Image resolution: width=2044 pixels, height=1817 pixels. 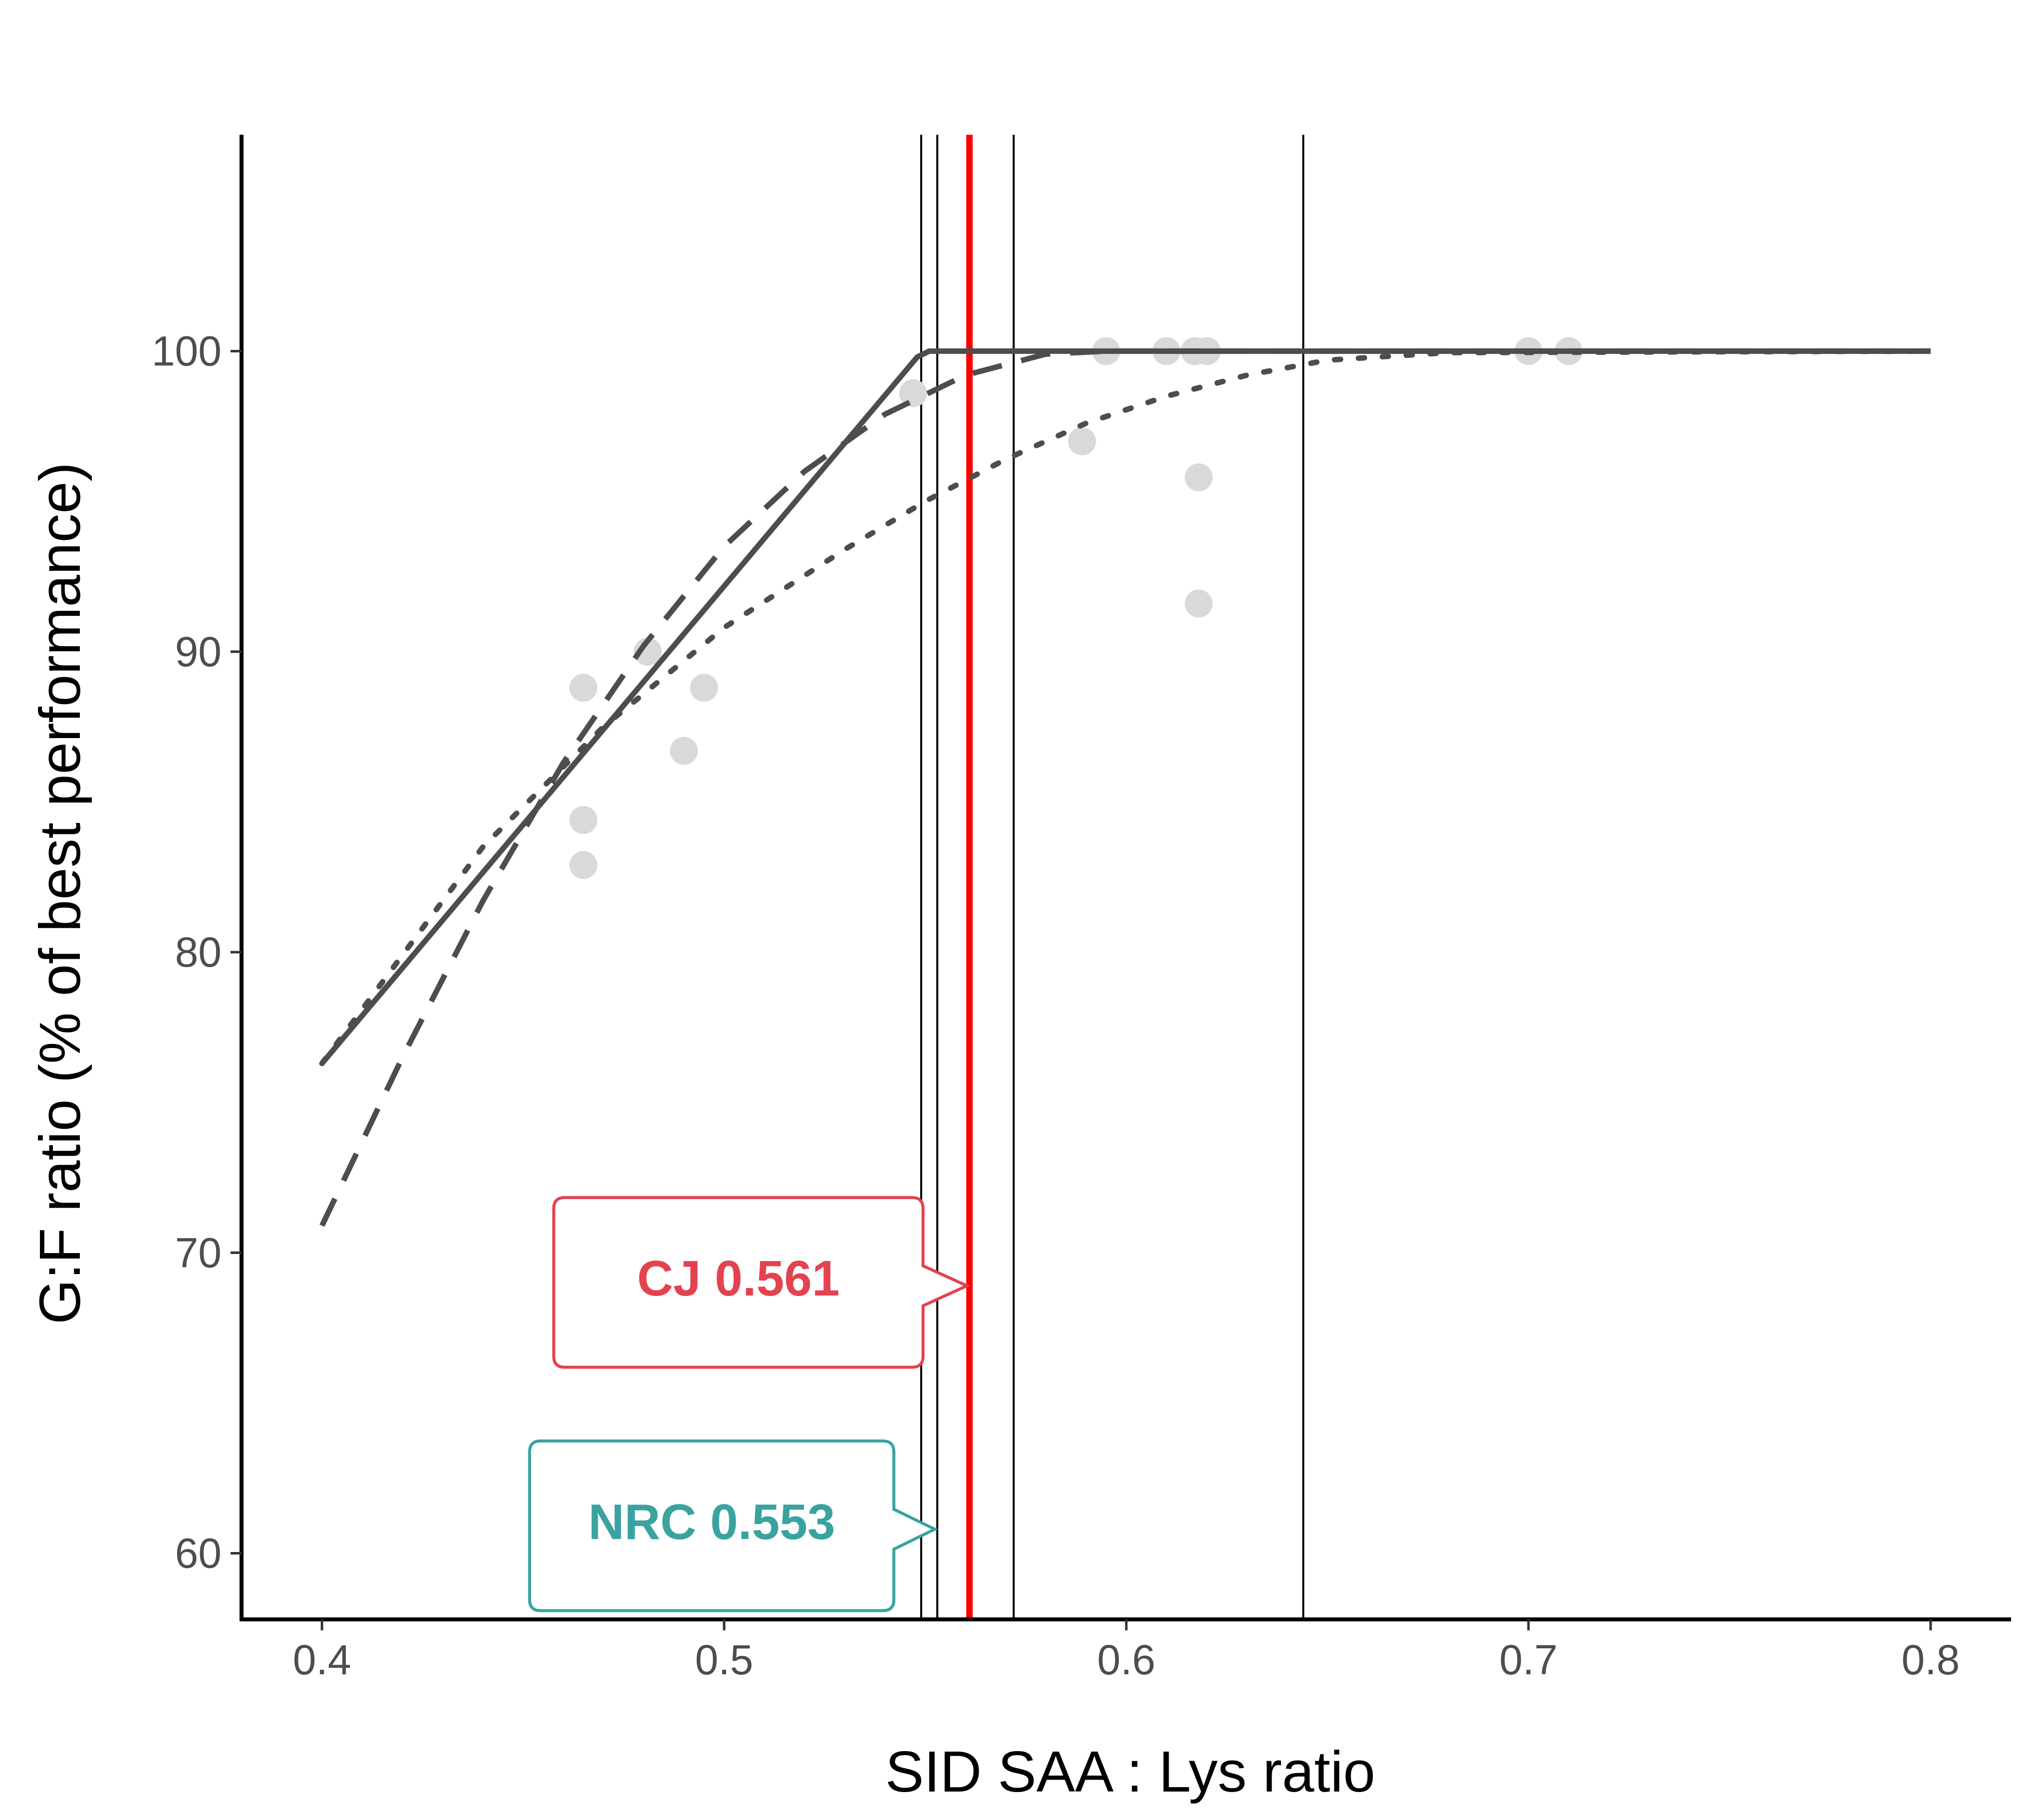 What do you see at coordinates (738, 1278) in the screenshot?
I see `callout-cj-label: CJ 0.561` at bounding box center [738, 1278].